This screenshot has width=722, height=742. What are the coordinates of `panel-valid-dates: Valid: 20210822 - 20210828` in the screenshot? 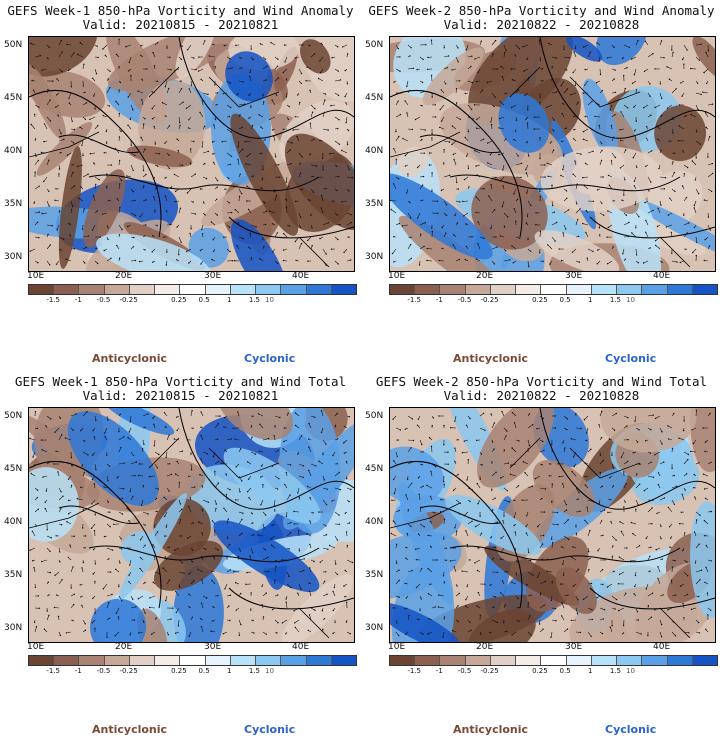 It's located at (541, 395).